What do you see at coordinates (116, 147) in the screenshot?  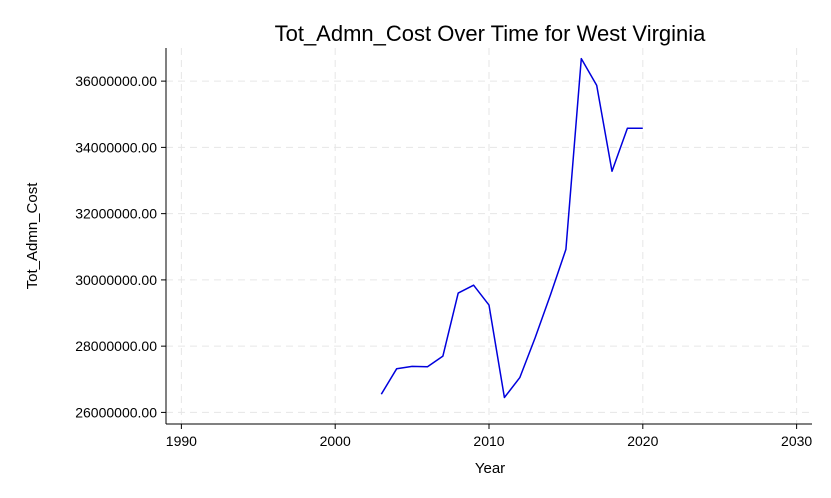 I see `y-tick-label: 34000000.00` at bounding box center [116, 147].